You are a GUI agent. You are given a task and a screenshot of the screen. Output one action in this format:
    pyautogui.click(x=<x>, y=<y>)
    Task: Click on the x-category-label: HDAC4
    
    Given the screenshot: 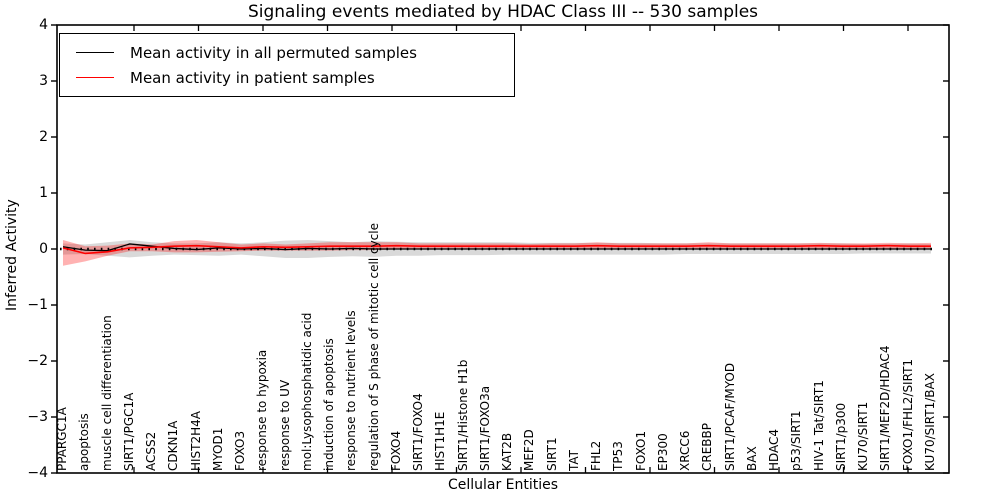 What is the action you would take?
    pyautogui.click(x=774, y=449)
    